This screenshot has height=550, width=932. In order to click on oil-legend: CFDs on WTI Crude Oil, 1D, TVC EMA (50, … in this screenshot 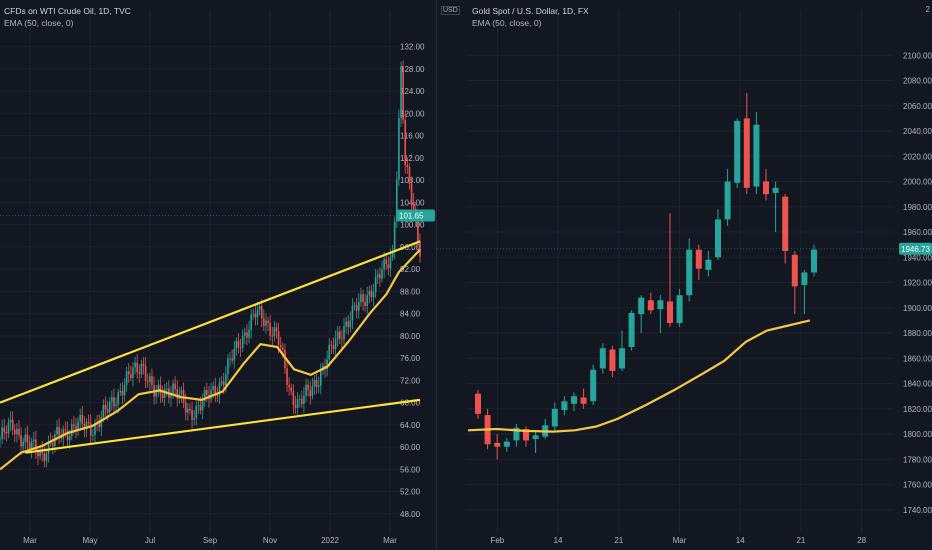, I will do `click(67, 17)`.